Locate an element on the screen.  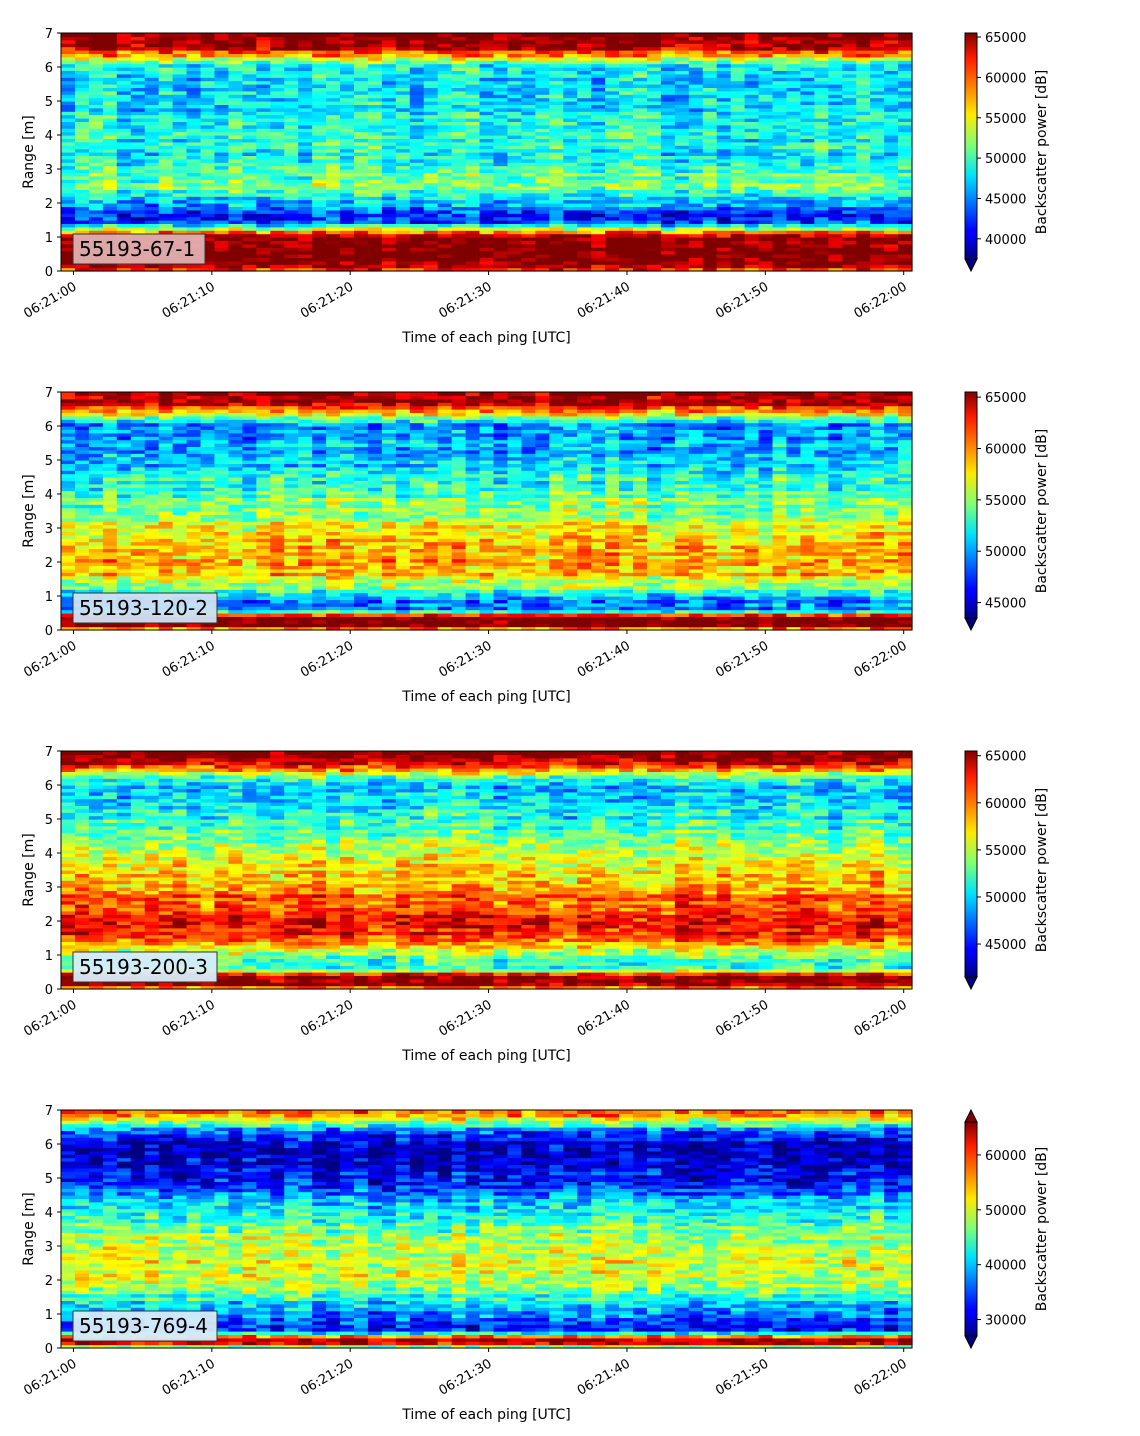
x-tick-label: 06:21:10 is located at coordinates (189, 300).